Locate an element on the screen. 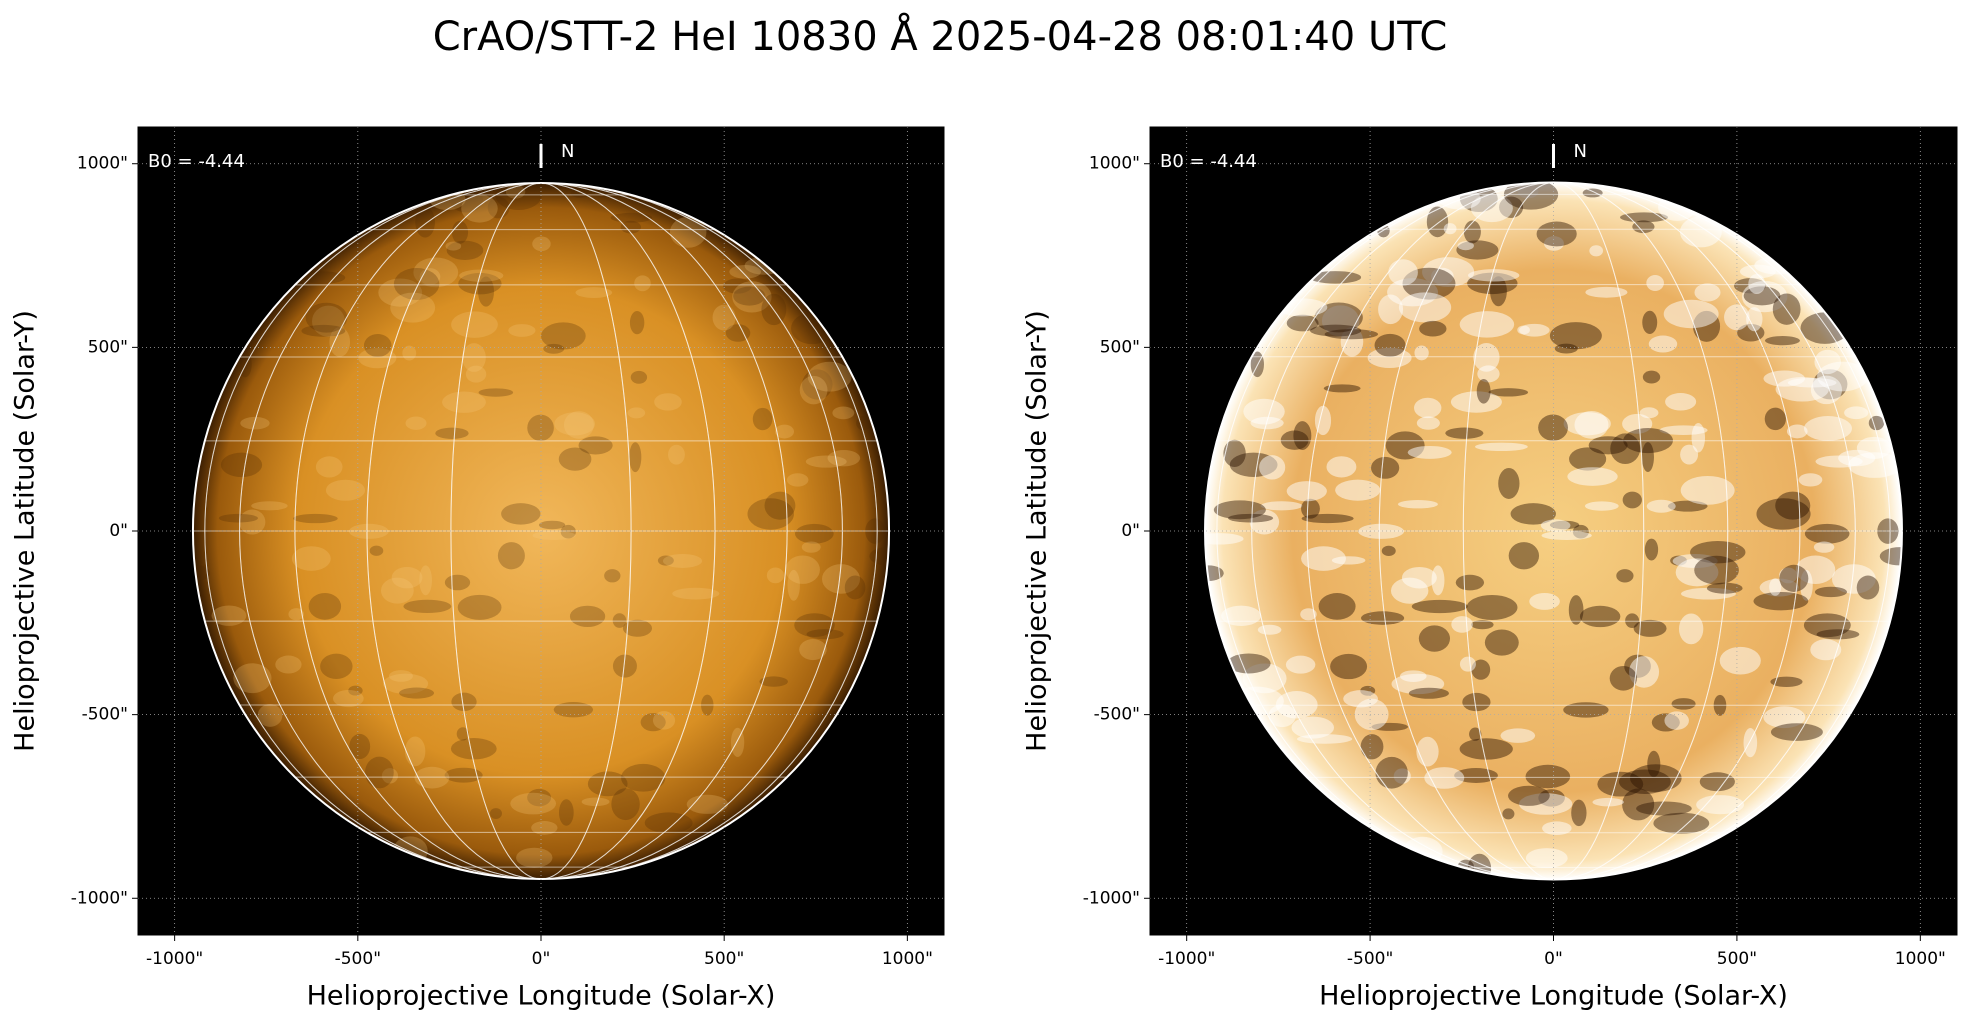 This screenshot has height=1026, width=1971. annotation: B0 = -4.44 is located at coordinates (196, 161).